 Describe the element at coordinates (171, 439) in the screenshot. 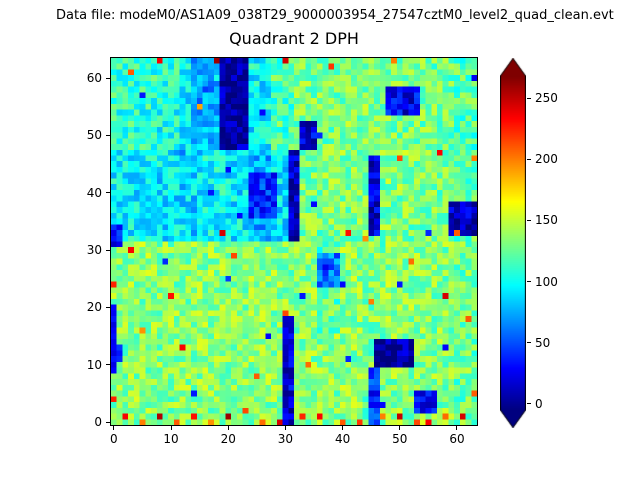

I see `x-tick-label: 10` at that location.